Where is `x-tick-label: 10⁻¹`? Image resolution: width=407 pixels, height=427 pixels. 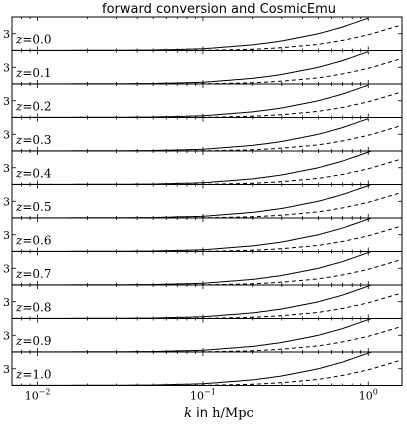
x-tick-label: 10⁻¹ is located at coordinates (203, 395).